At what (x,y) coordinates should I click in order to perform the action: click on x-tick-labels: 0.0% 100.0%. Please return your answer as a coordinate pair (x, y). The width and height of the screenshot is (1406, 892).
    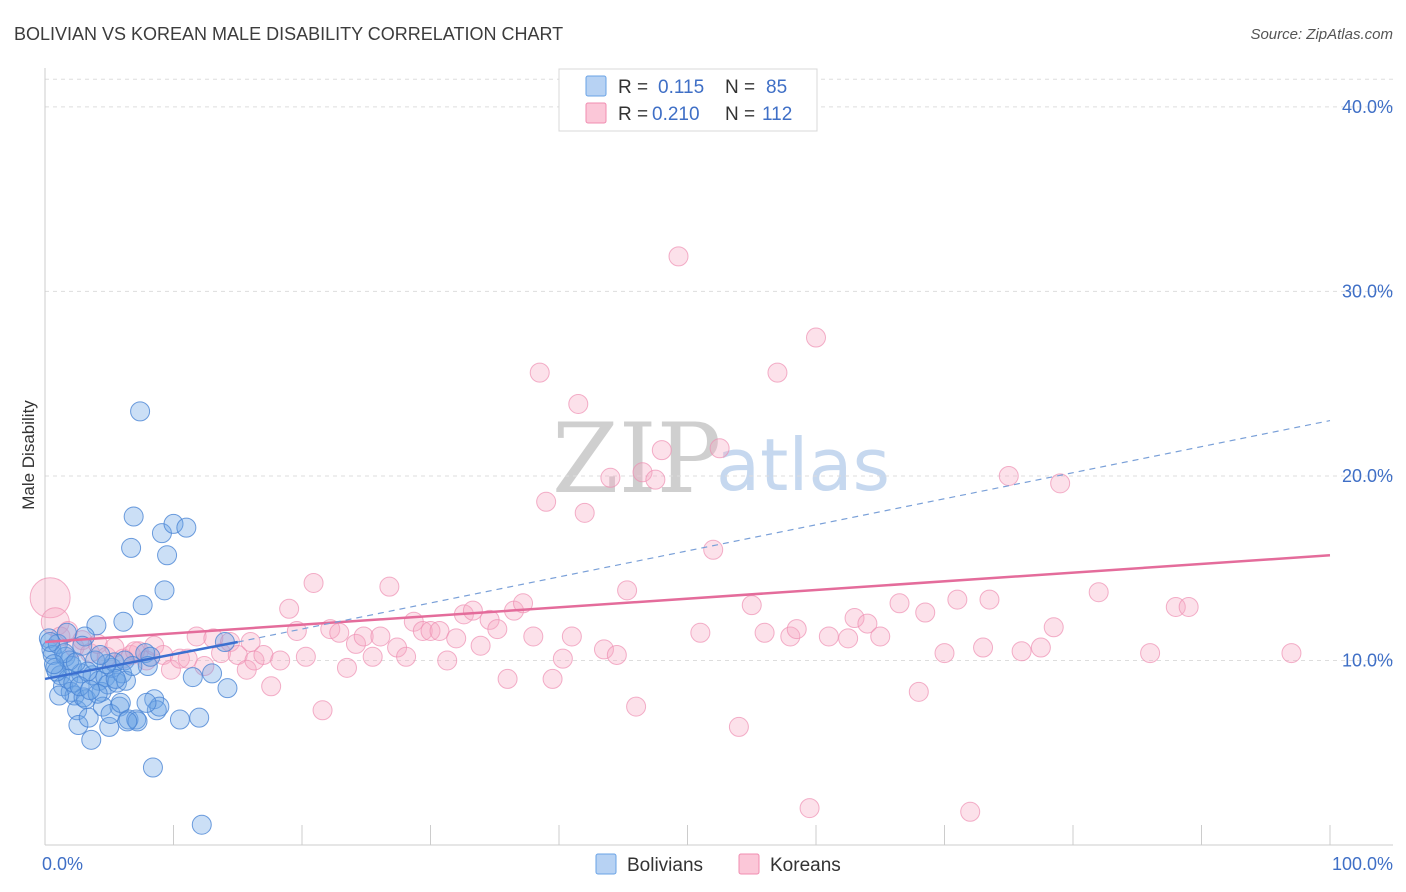
    Looking at the image, I should click on (717, 864).